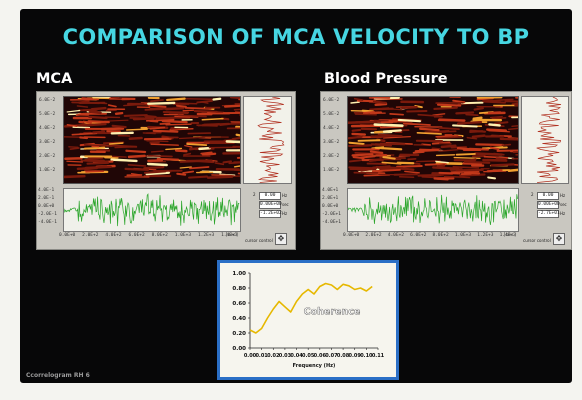  I want to click on x-tick-label: 0.06, so click(320, 356).